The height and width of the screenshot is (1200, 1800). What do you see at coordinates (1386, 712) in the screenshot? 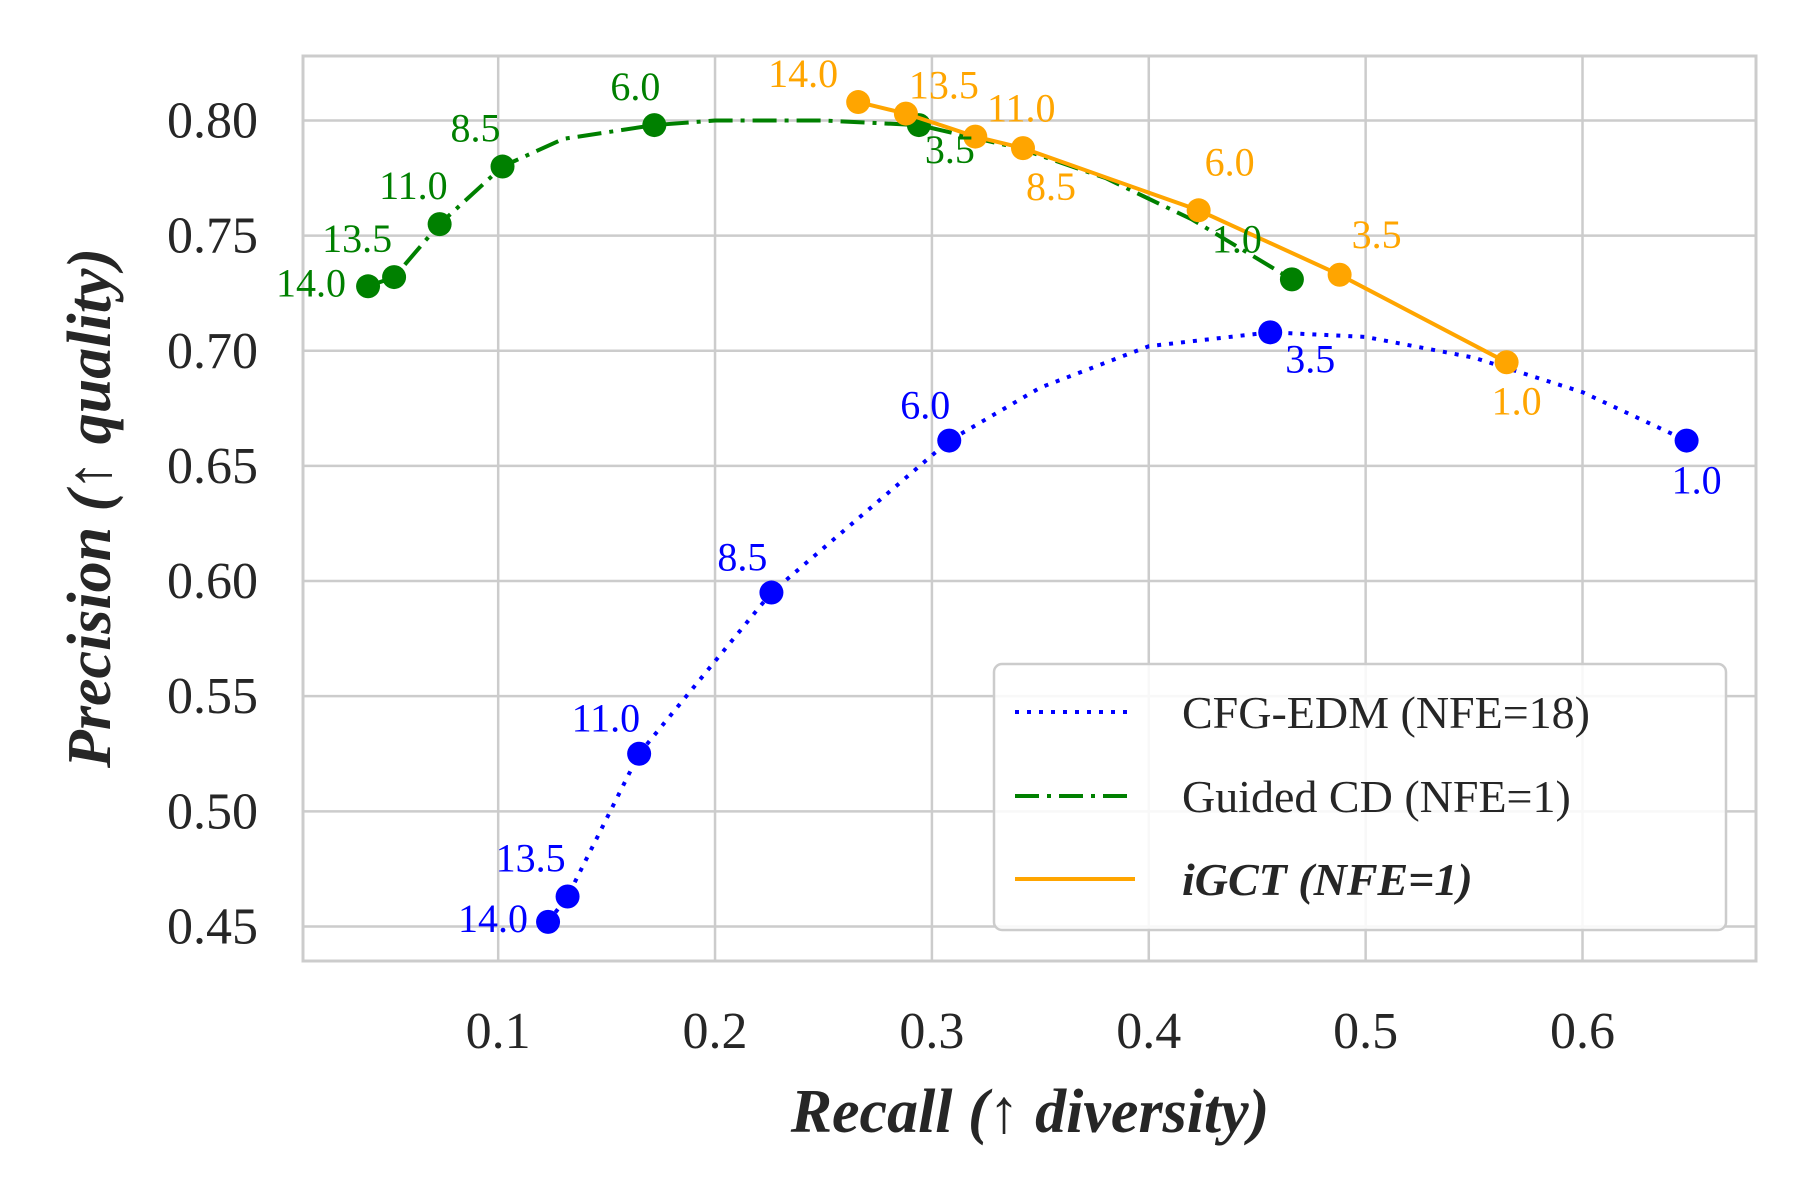
I see `legend-label-cfg-edm: CFG-EDM (NFE=18)` at bounding box center [1386, 712].